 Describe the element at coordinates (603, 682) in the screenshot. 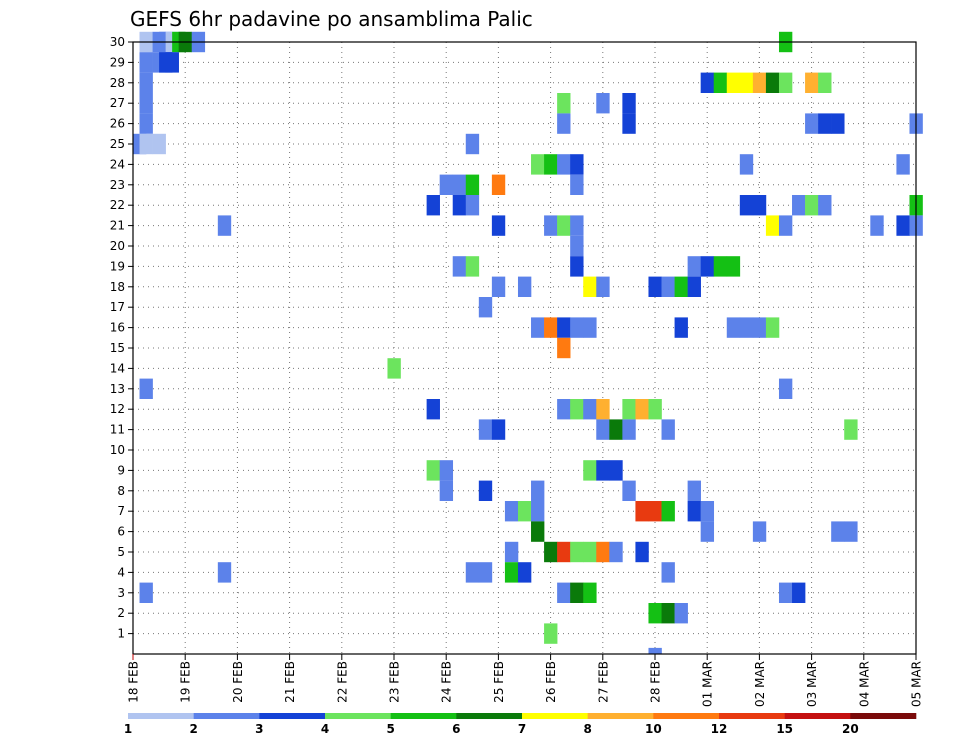

I see `x-tick-label: 27 FEB` at that location.